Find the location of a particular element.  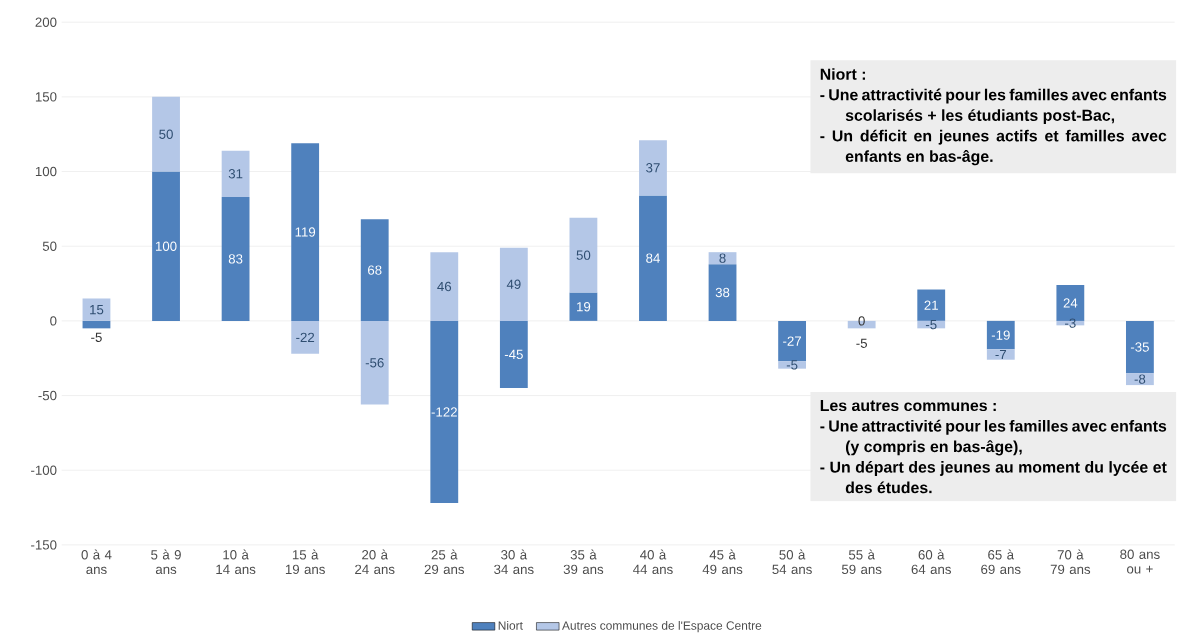

data-label: -8 is located at coordinates (1140, 379).